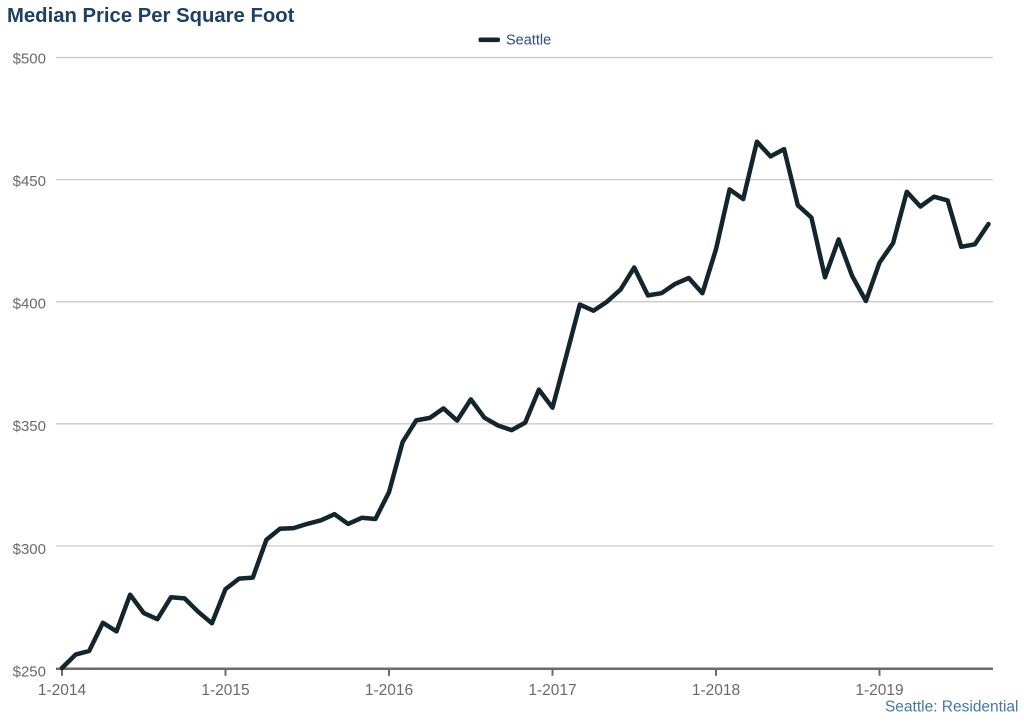 This screenshot has width=1024, height=723. Describe the element at coordinates (225, 690) in the screenshot. I see `svg-text: 1-2015` at that location.